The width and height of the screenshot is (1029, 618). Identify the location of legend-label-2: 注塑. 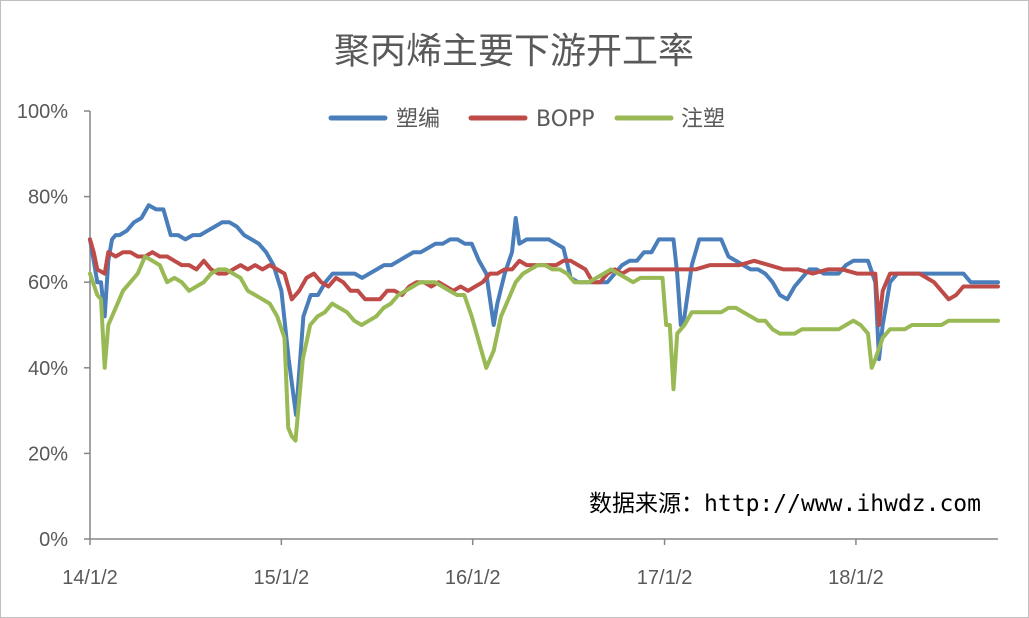
(703, 119).